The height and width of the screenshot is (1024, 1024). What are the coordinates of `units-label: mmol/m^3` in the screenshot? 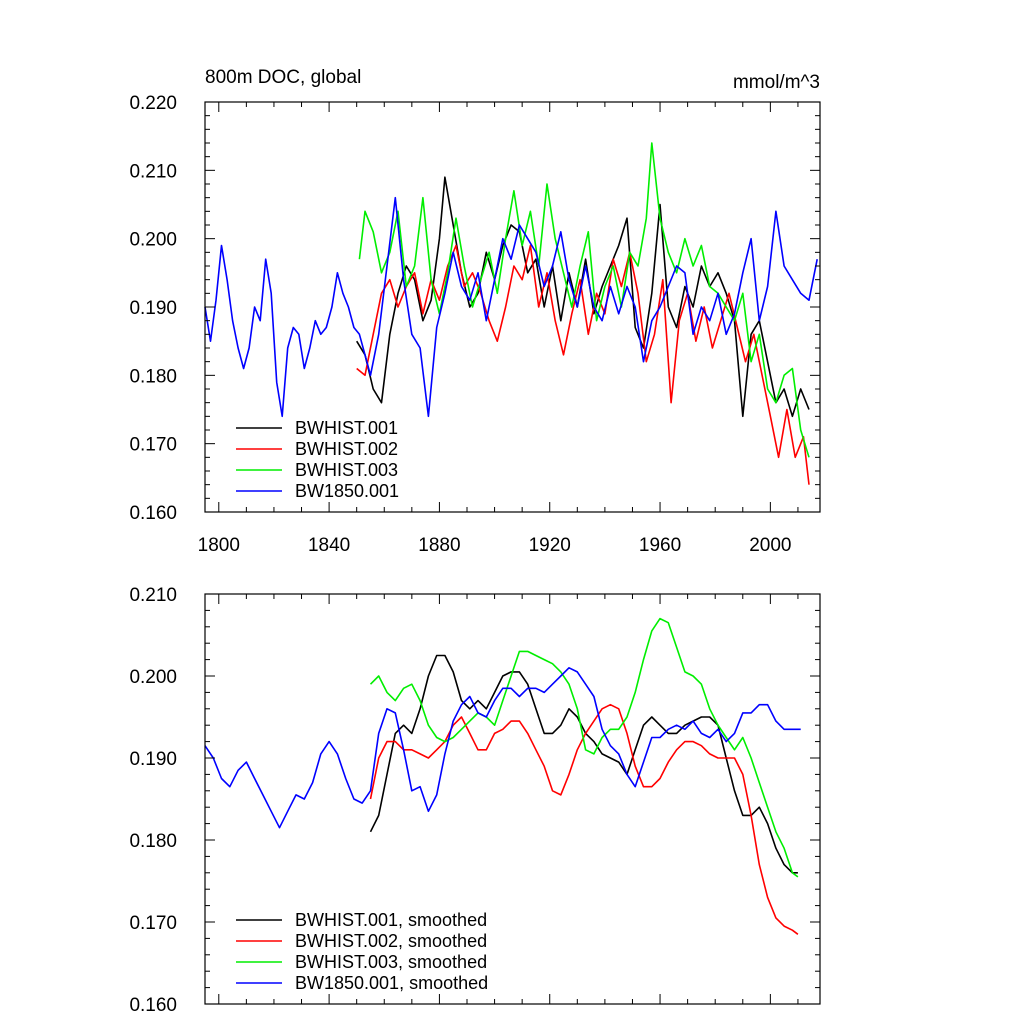 It's located at (776, 82).